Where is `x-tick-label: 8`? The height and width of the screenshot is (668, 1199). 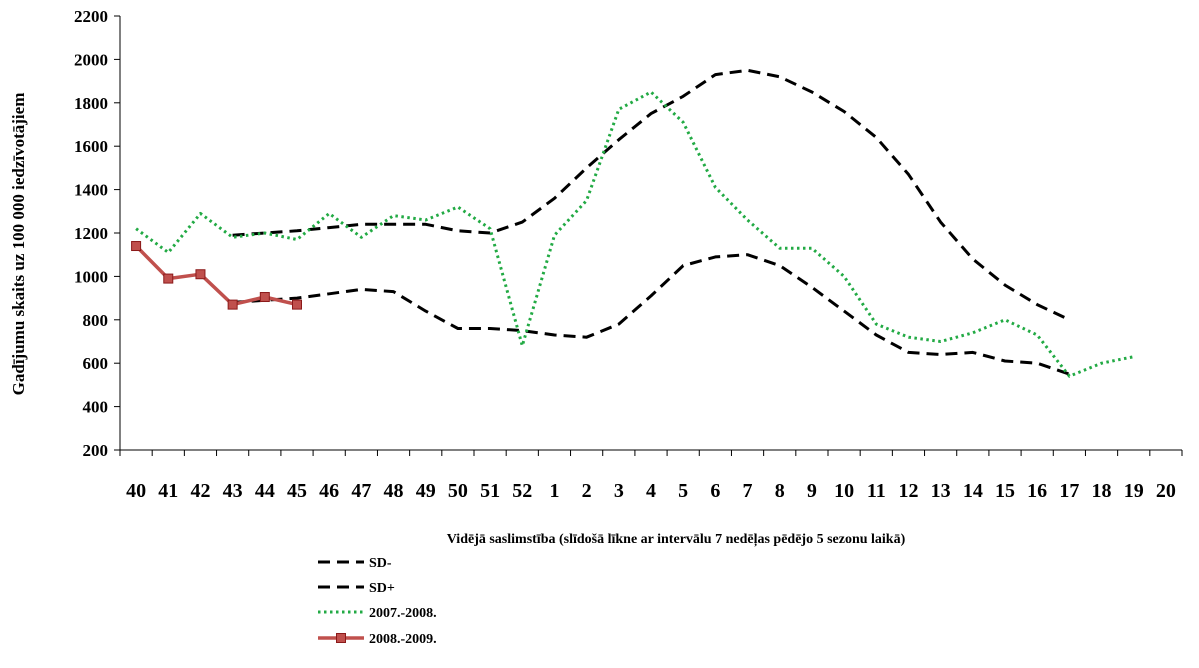 x-tick-label: 8 is located at coordinates (780, 491).